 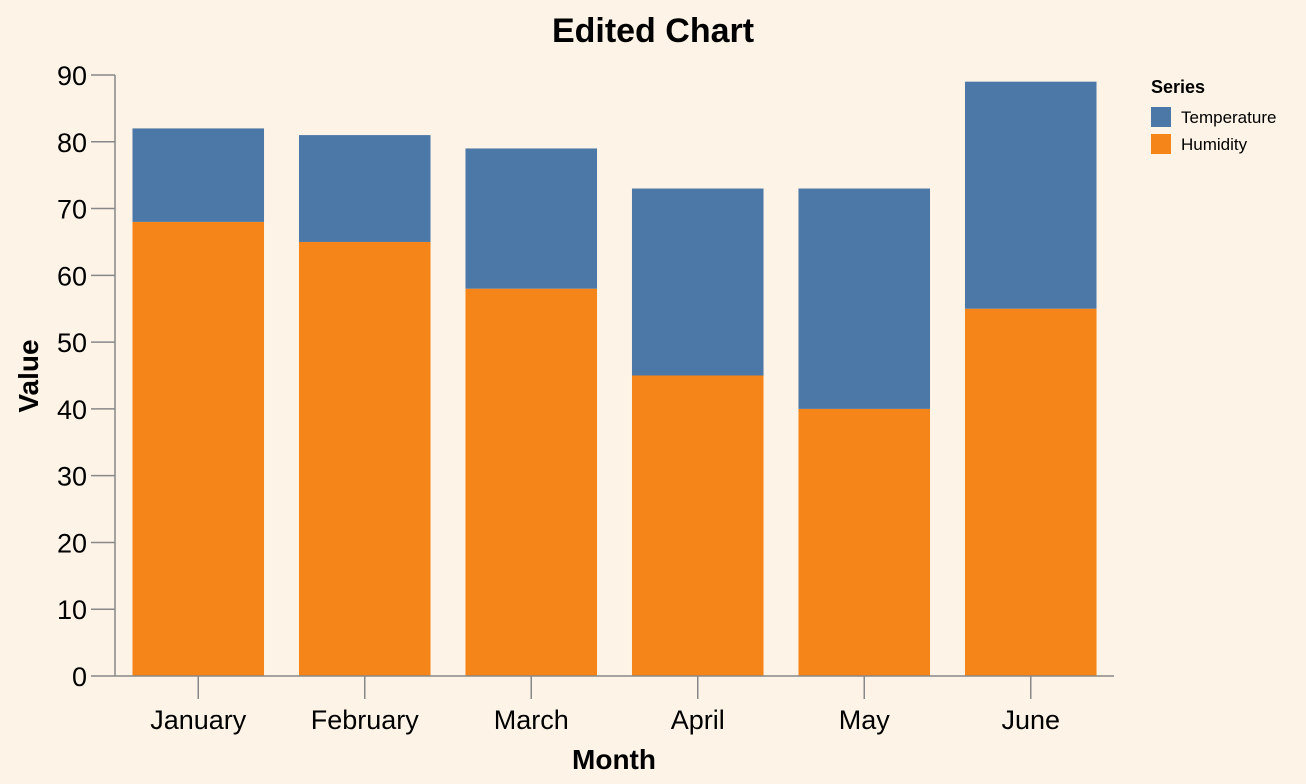 What do you see at coordinates (1228, 117) in the screenshot?
I see `legend-label-temperature: Temperature` at bounding box center [1228, 117].